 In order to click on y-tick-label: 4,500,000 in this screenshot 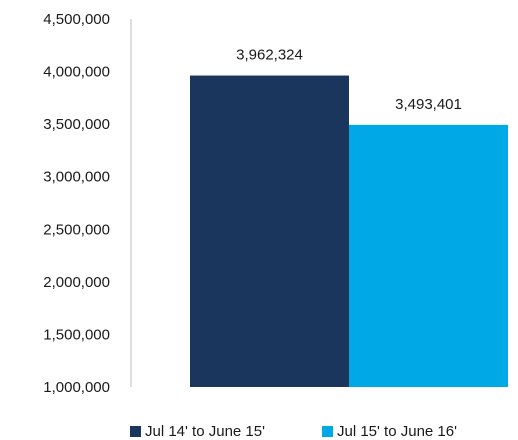, I will do `click(76, 19)`.